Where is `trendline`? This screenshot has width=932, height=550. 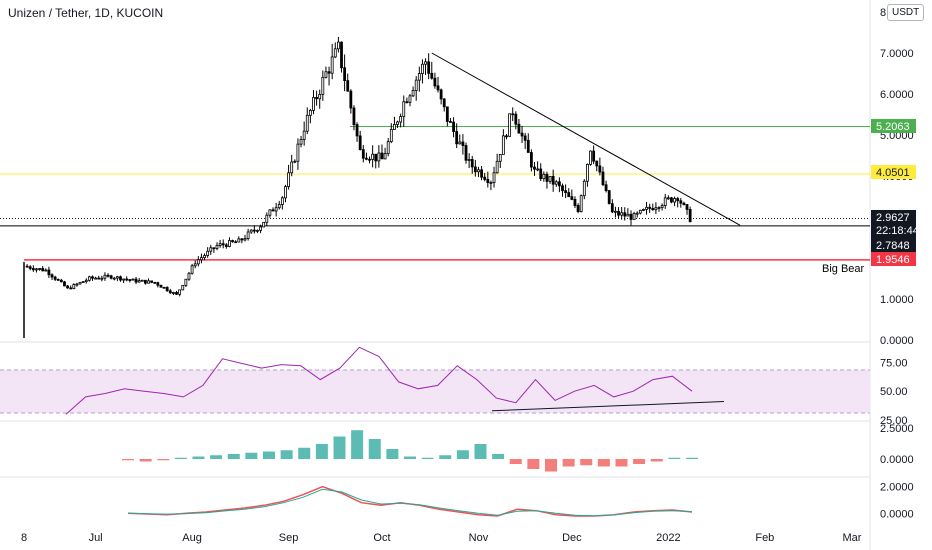 trendline is located at coordinates (586, 139).